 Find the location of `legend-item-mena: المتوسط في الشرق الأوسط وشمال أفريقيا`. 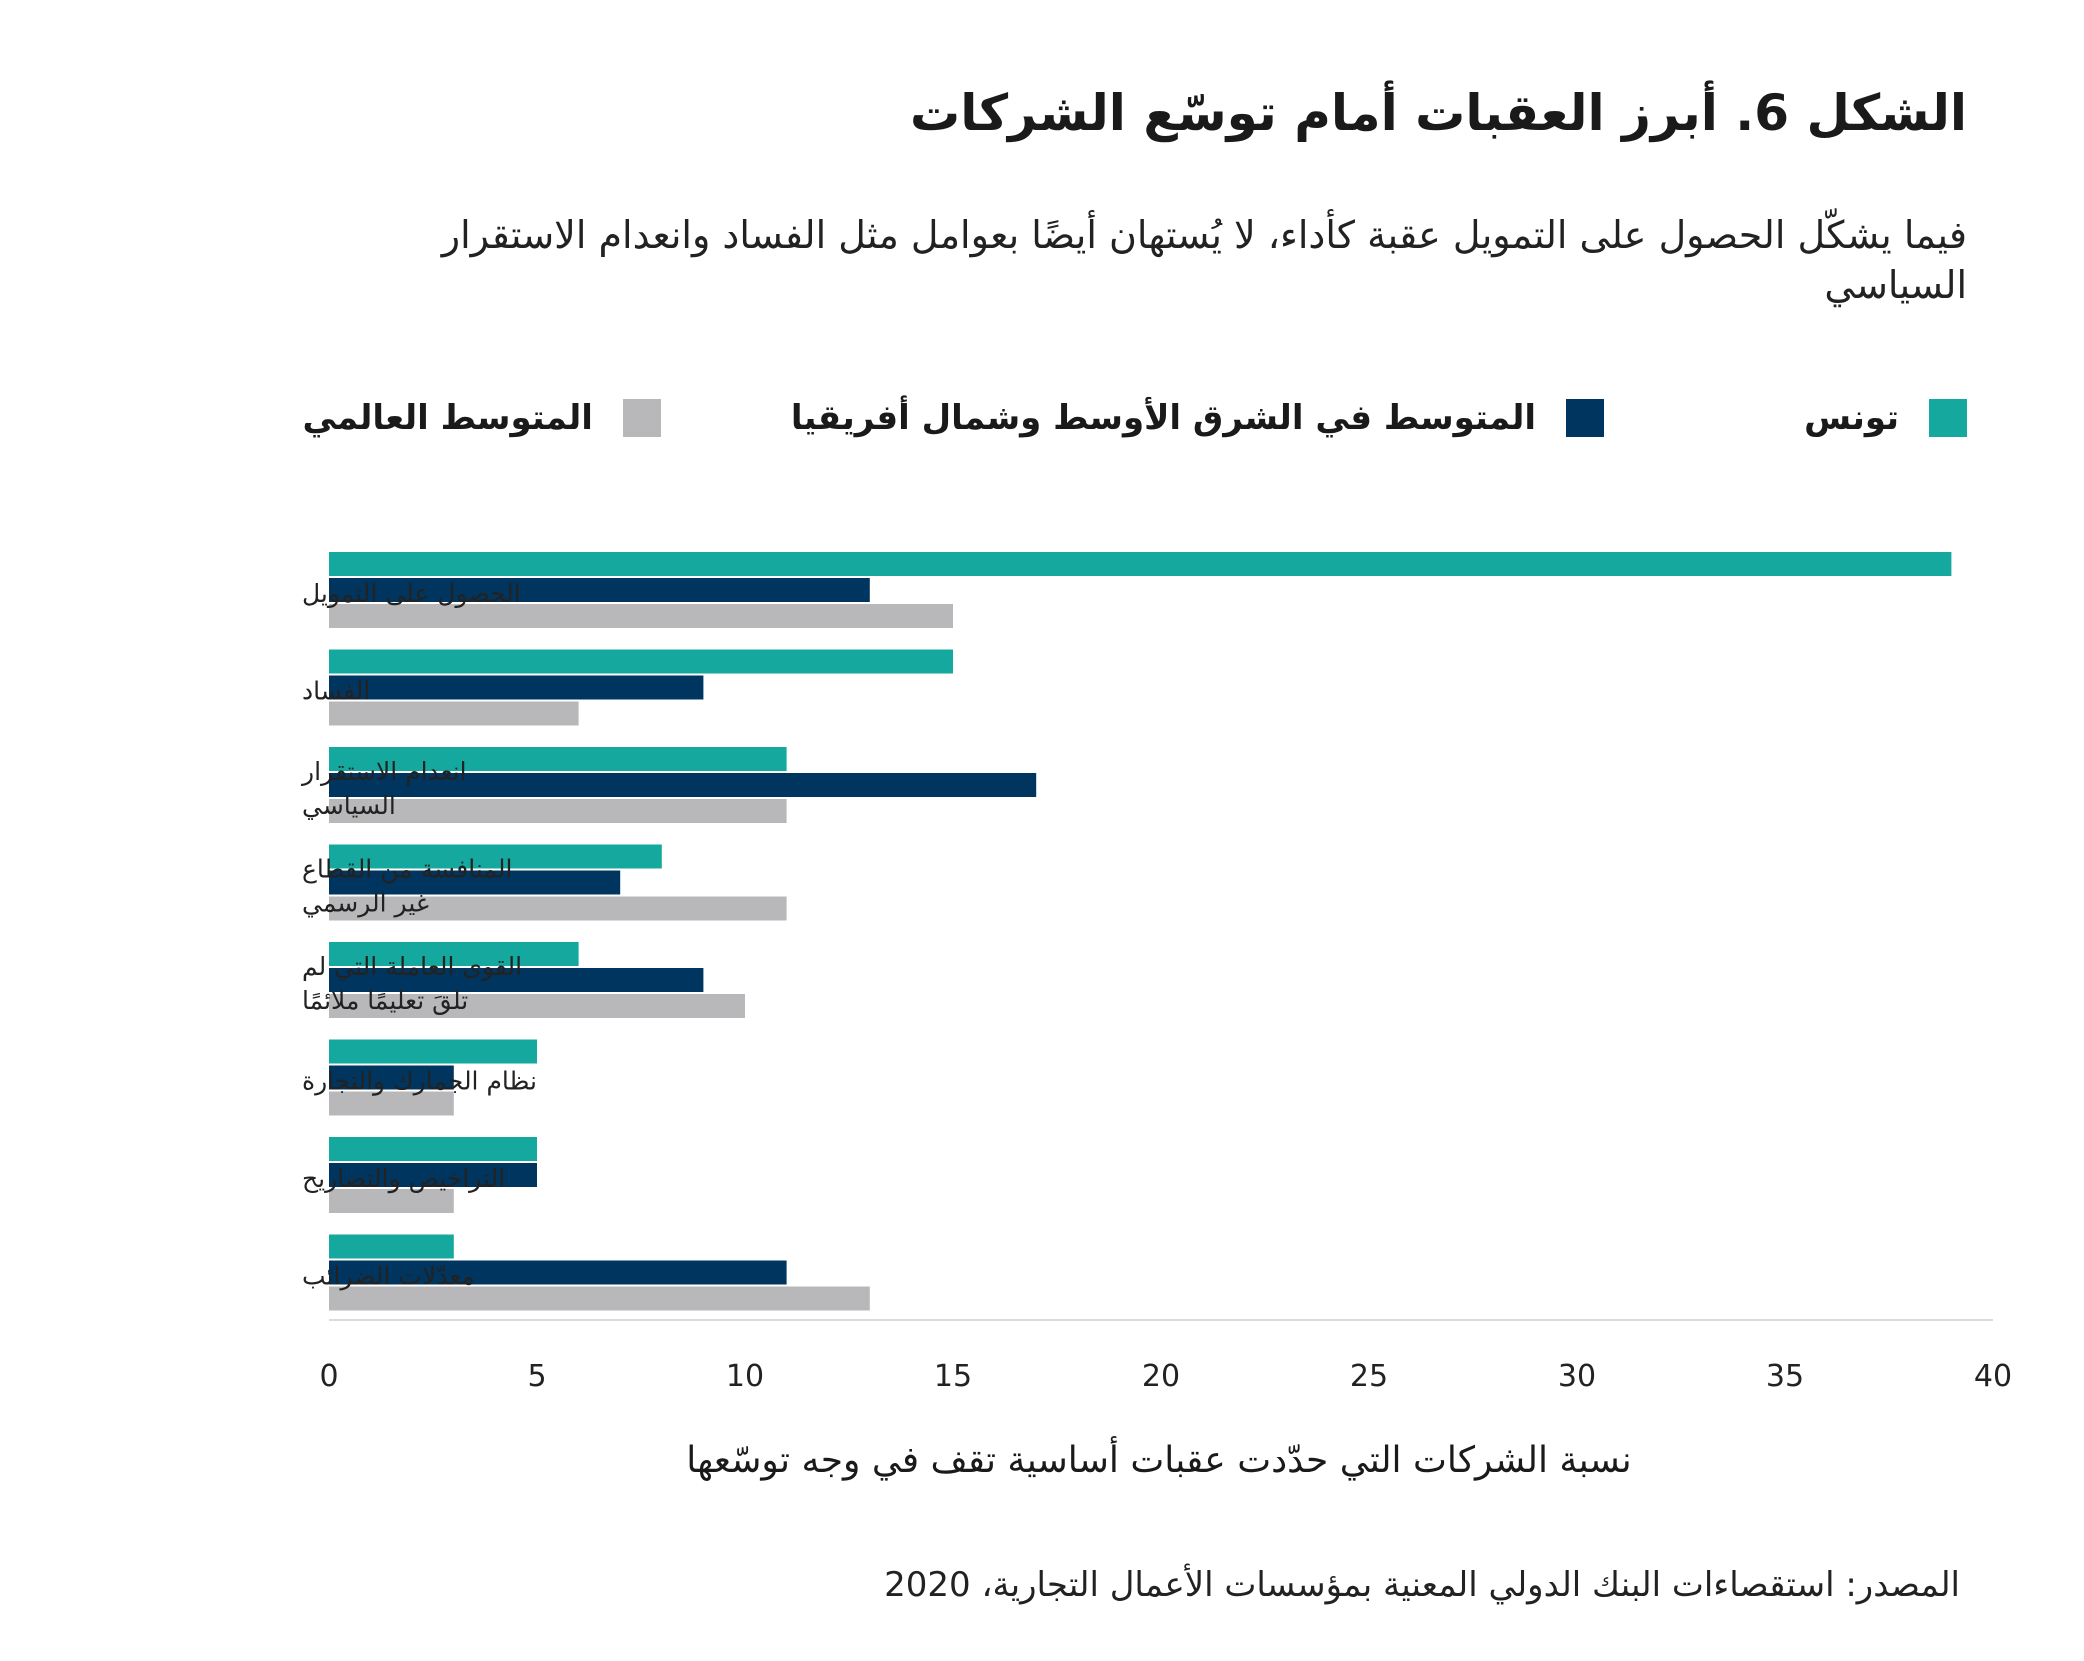

legend-item-mena: المتوسط في الشرق الأوسط وشمال أفريقيا is located at coordinates (1197, 418).